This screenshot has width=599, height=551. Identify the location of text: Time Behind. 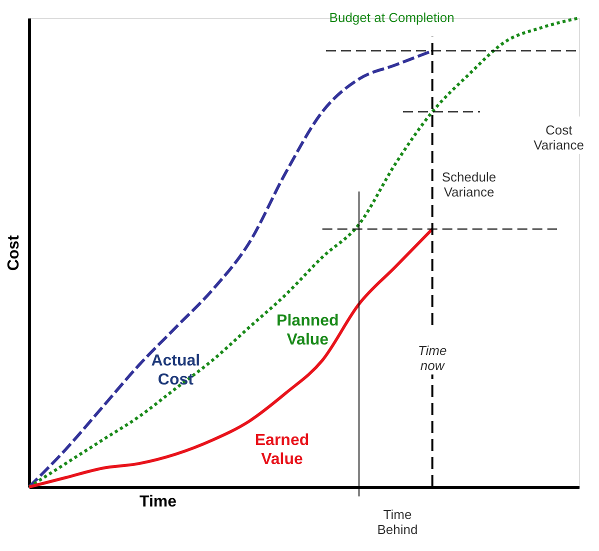
(397, 522).